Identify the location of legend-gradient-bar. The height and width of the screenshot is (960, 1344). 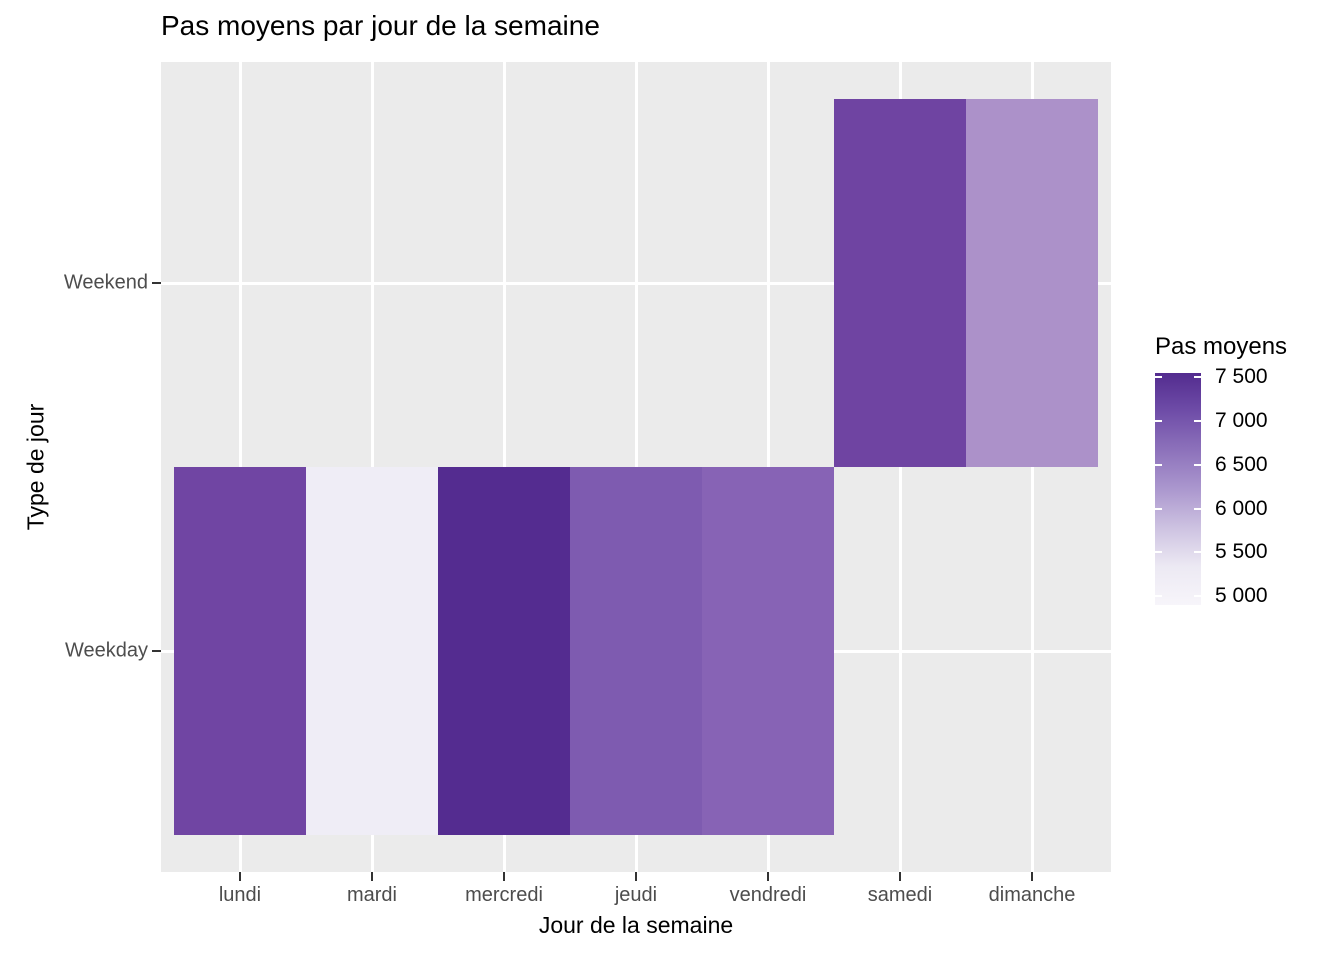
(1178, 489).